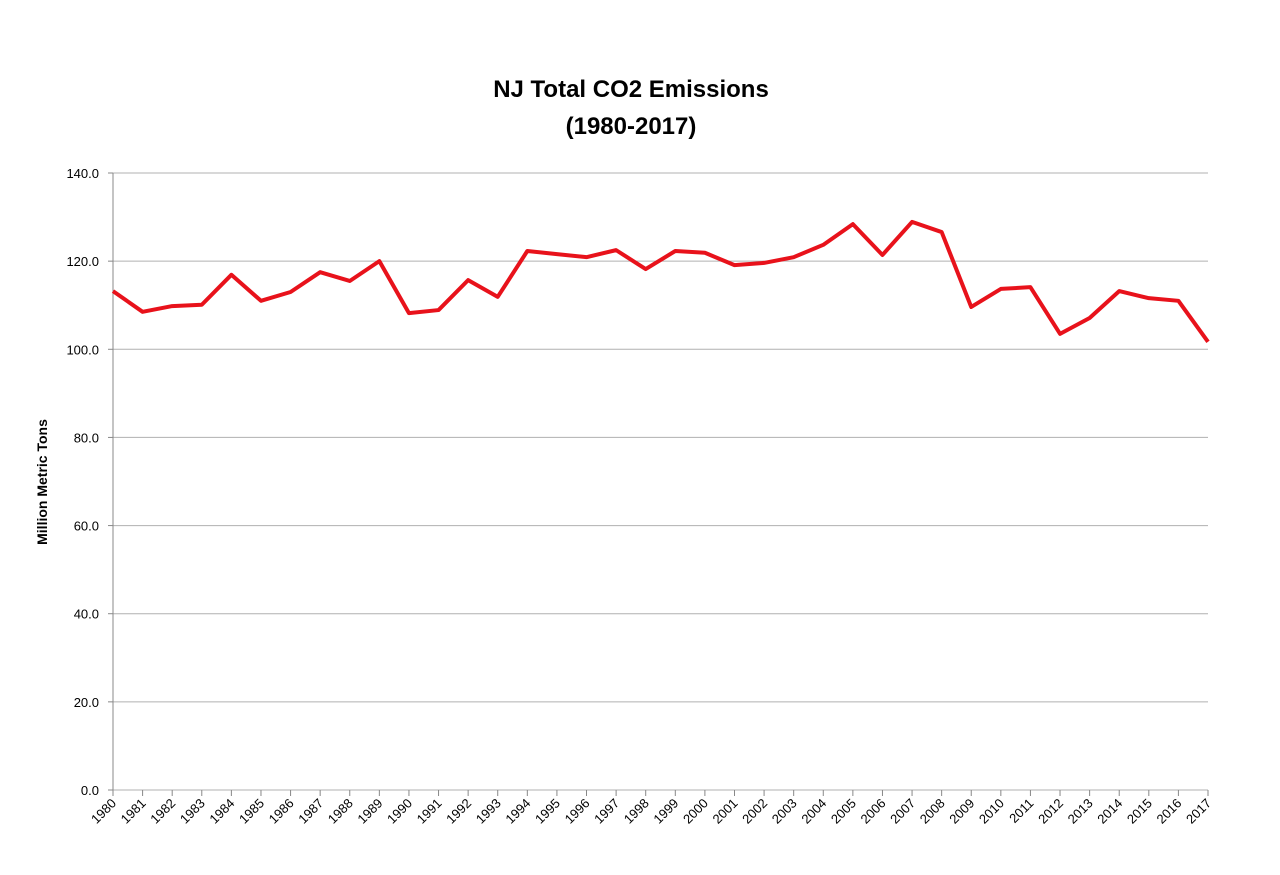 Image resolution: width=1280 pixels, height=875 pixels. I want to click on x-tick-label: 2001, so click(725, 811).